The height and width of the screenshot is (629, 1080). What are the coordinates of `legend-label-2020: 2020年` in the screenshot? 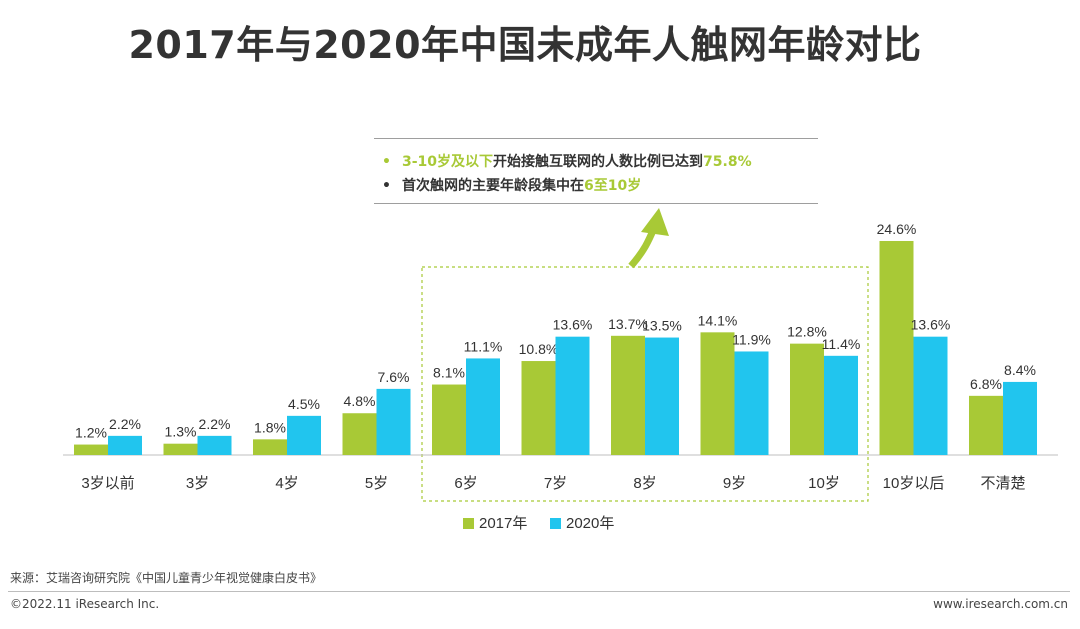 It's located at (590, 523).